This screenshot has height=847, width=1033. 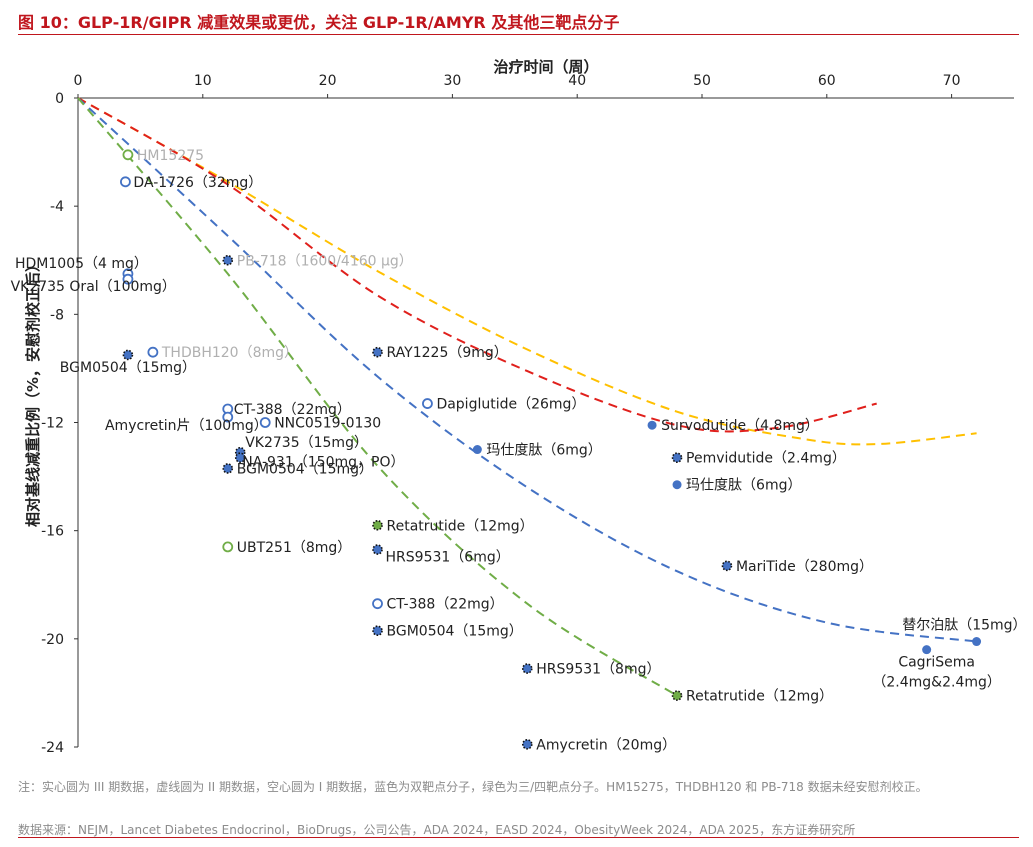 What do you see at coordinates (327, 424) in the screenshot?
I see `data-label: NNC0519-0130` at bounding box center [327, 424].